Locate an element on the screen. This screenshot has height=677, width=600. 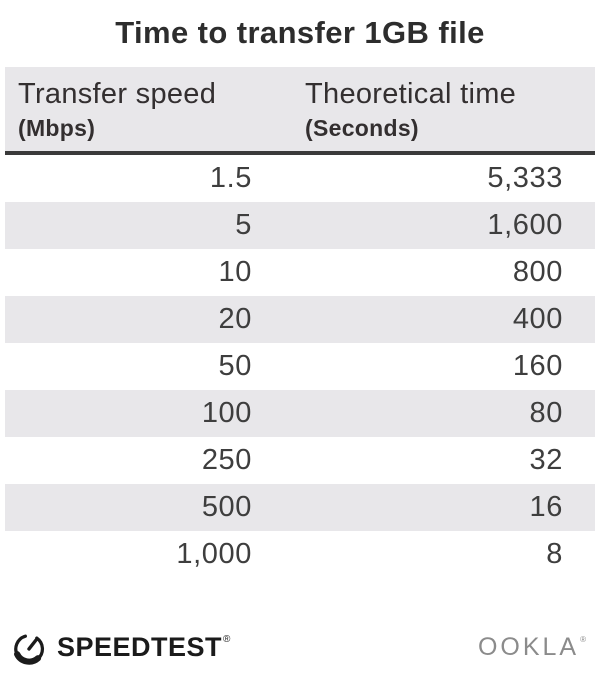
cell-transfer-speed: 100 is located at coordinates (226, 413).